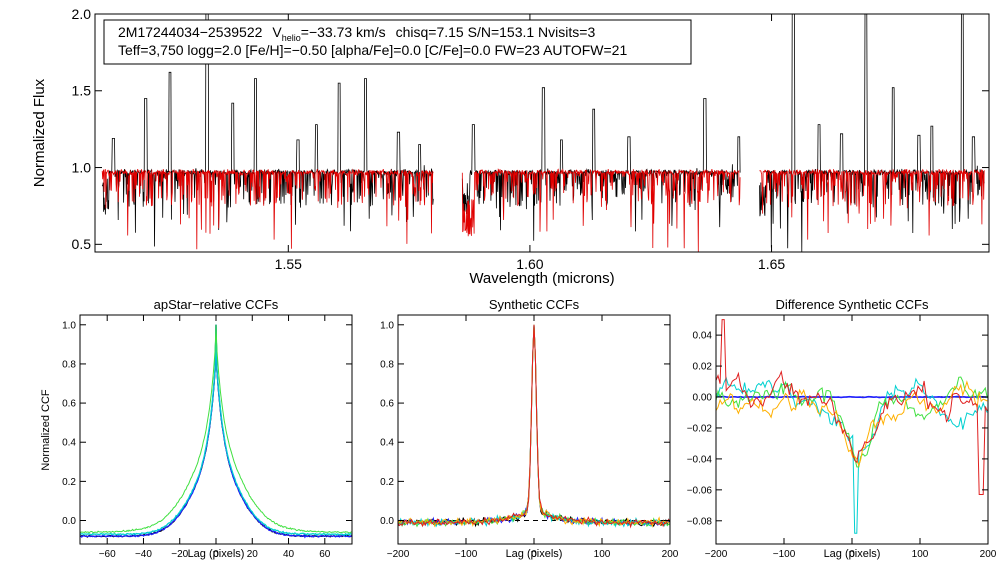 This screenshot has height=576, width=1008. What do you see at coordinates (602, 554) in the screenshot?
I see `synthetic-ccf-xtick-label: 100` at bounding box center [602, 554].